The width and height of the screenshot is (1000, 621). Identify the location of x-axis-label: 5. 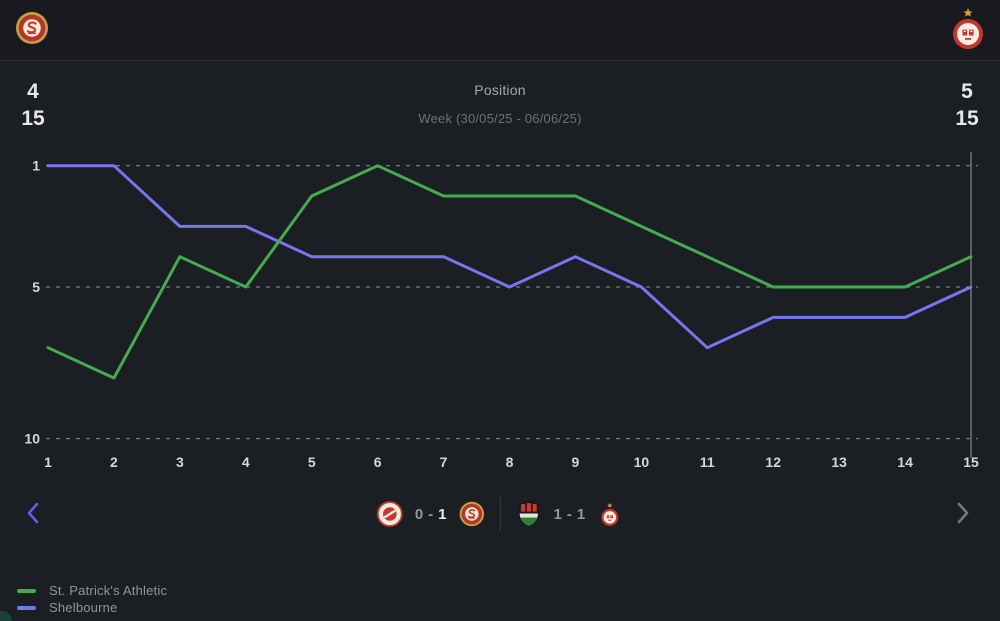
(312, 462).